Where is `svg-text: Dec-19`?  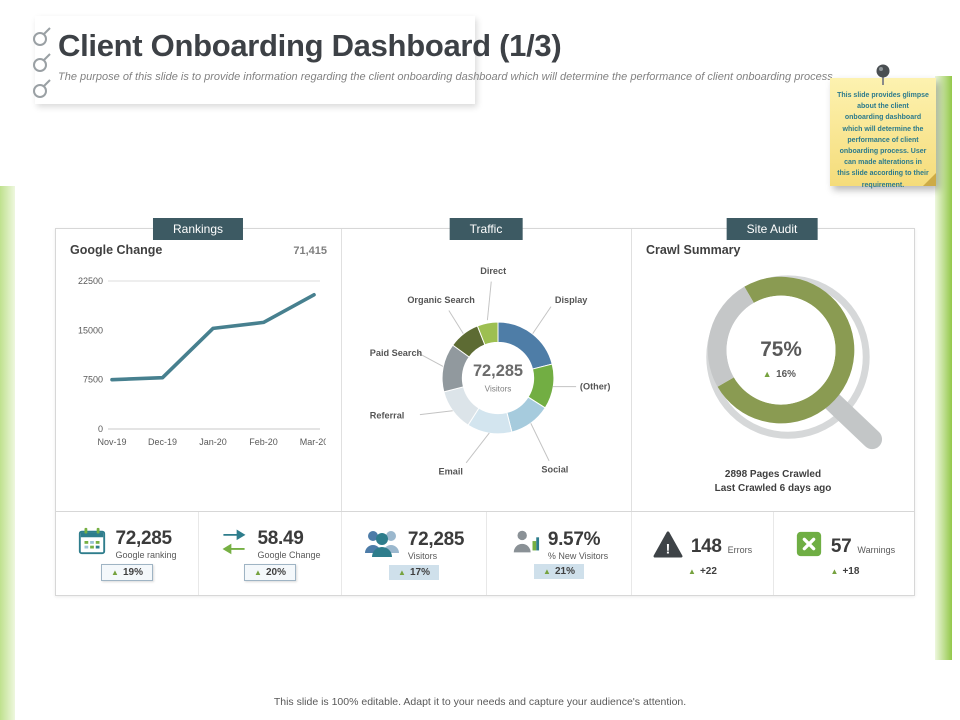
svg-text: Dec-19 is located at coordinates (162, 442).